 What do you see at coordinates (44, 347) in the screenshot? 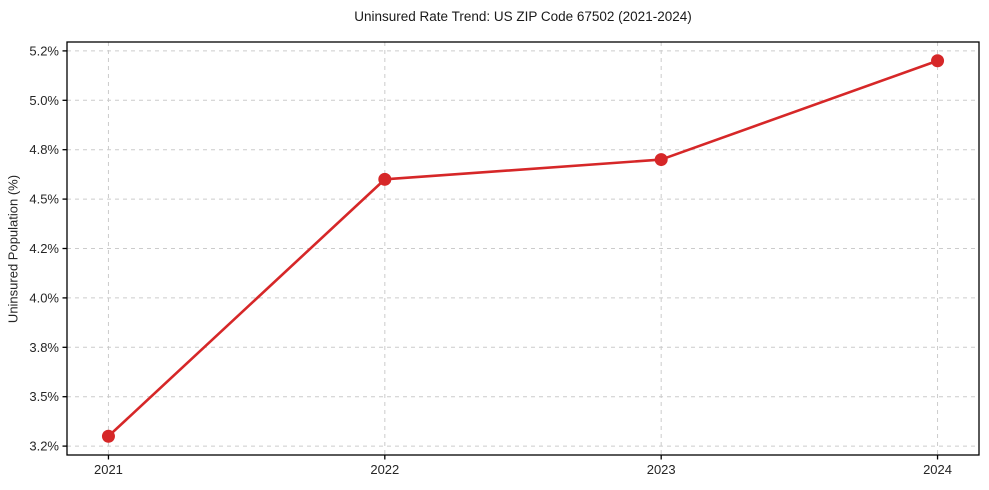
I see `y-tick-label: 3.8%` at bounding box center [44, 347].